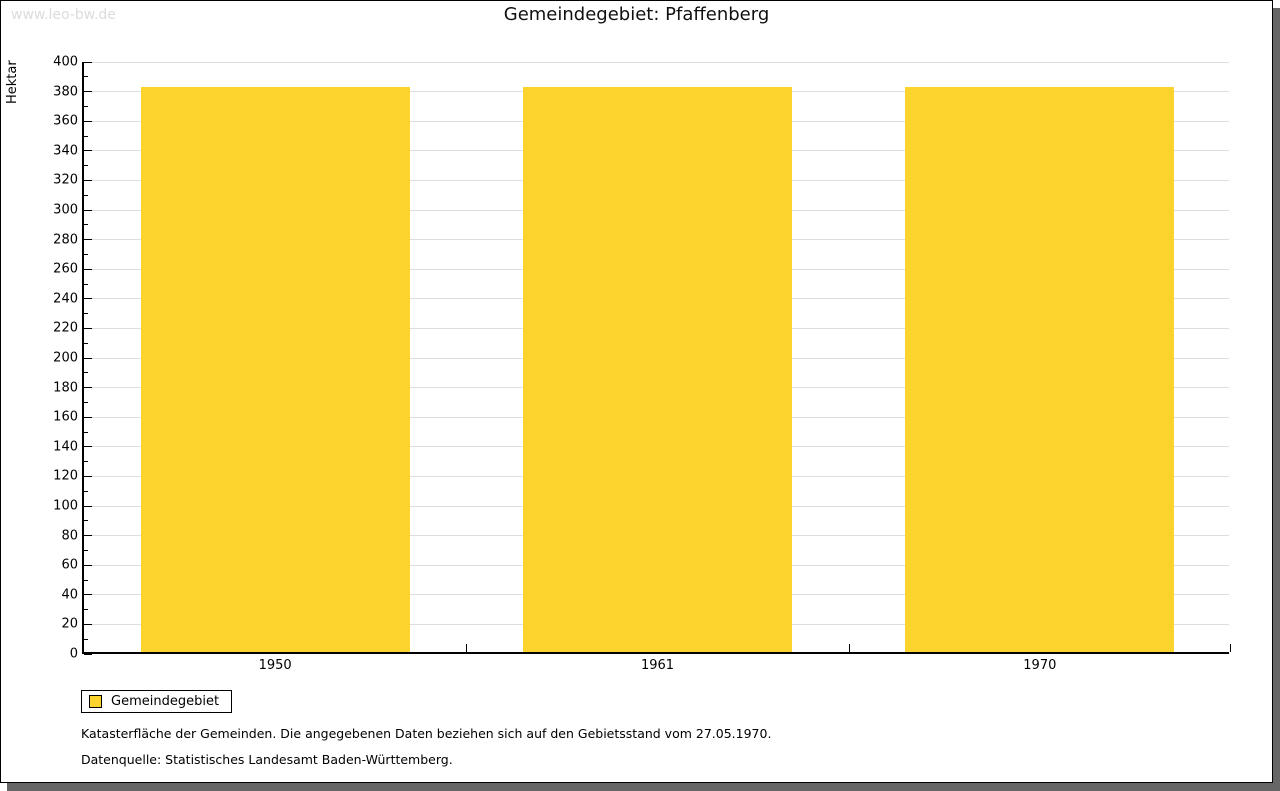  I want to click on y-tick-label-20: 20, so click(69, 624).